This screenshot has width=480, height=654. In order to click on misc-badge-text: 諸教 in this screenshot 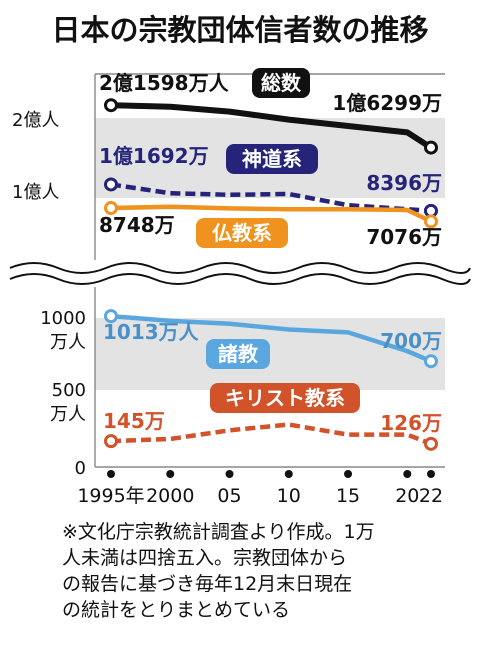, I will do `click(238, 354)`.